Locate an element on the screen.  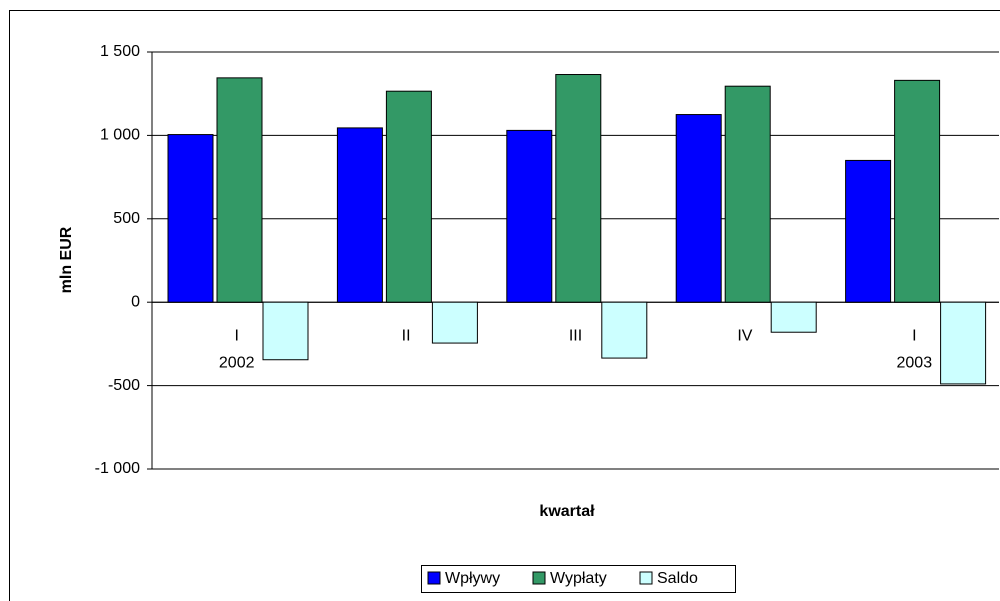
x-tick-label: III is located at coordinates (575, 335).